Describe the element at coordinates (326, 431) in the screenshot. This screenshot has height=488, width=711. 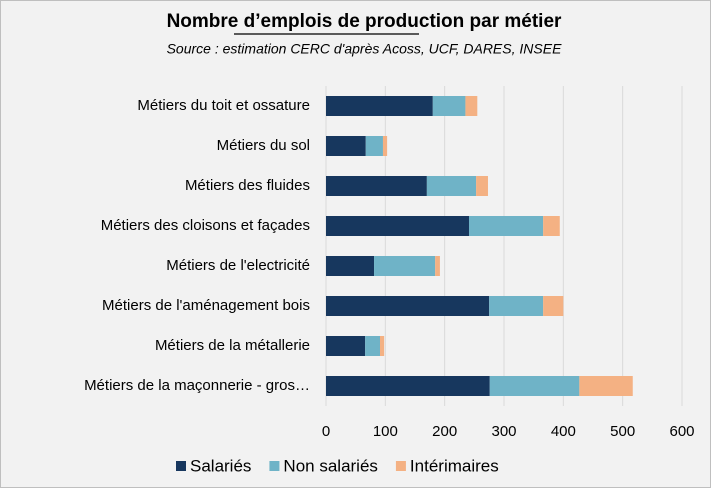
I see `x-tick-label: 0` at that location.